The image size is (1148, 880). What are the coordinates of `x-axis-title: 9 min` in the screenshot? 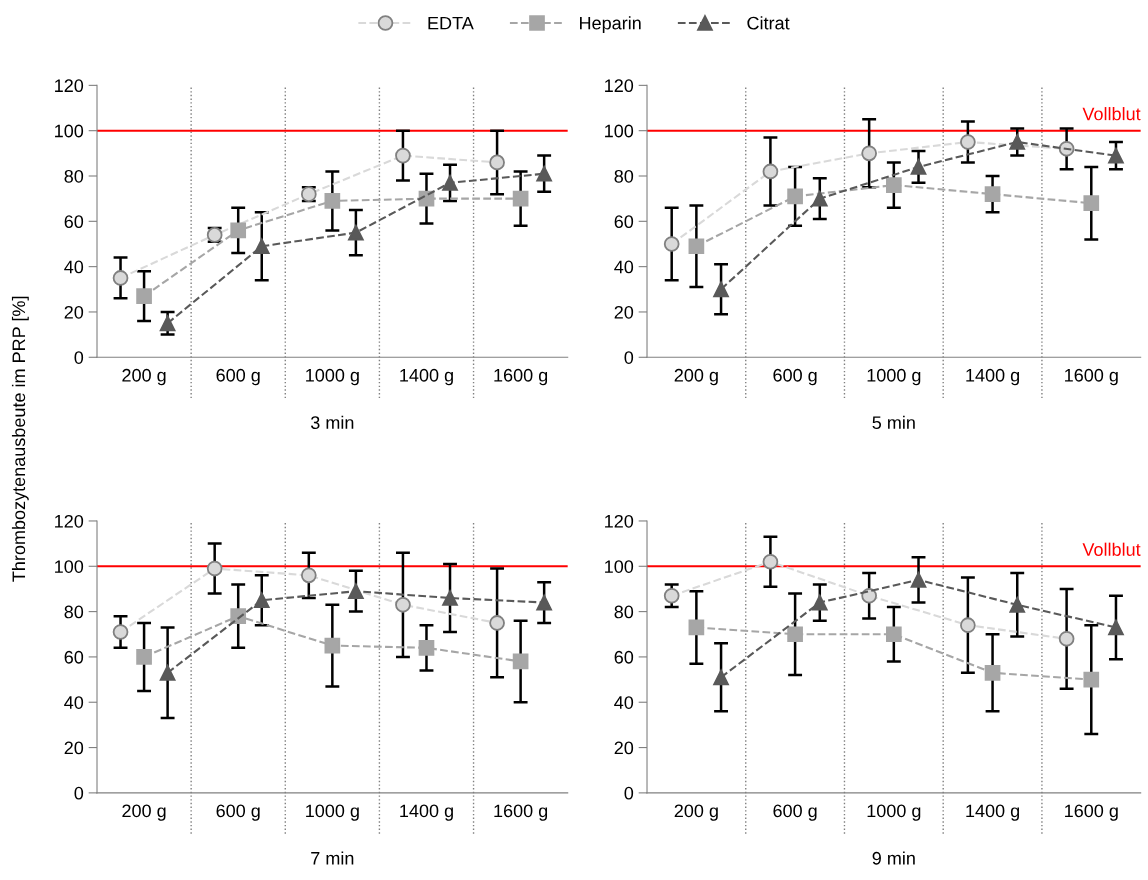 It's located at (893, 858).